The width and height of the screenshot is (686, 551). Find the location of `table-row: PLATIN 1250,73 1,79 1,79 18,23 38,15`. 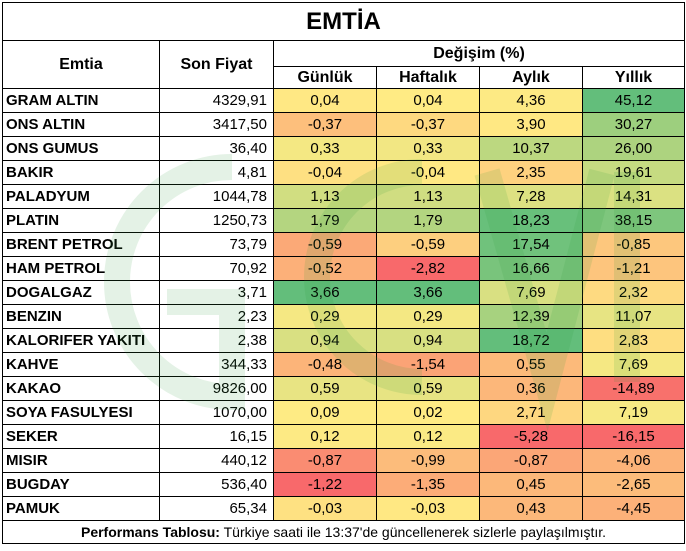

table-row: PLATIN 1250,73 1,79 1,79 18,23 38,15 is located at coordinates (344, 220).